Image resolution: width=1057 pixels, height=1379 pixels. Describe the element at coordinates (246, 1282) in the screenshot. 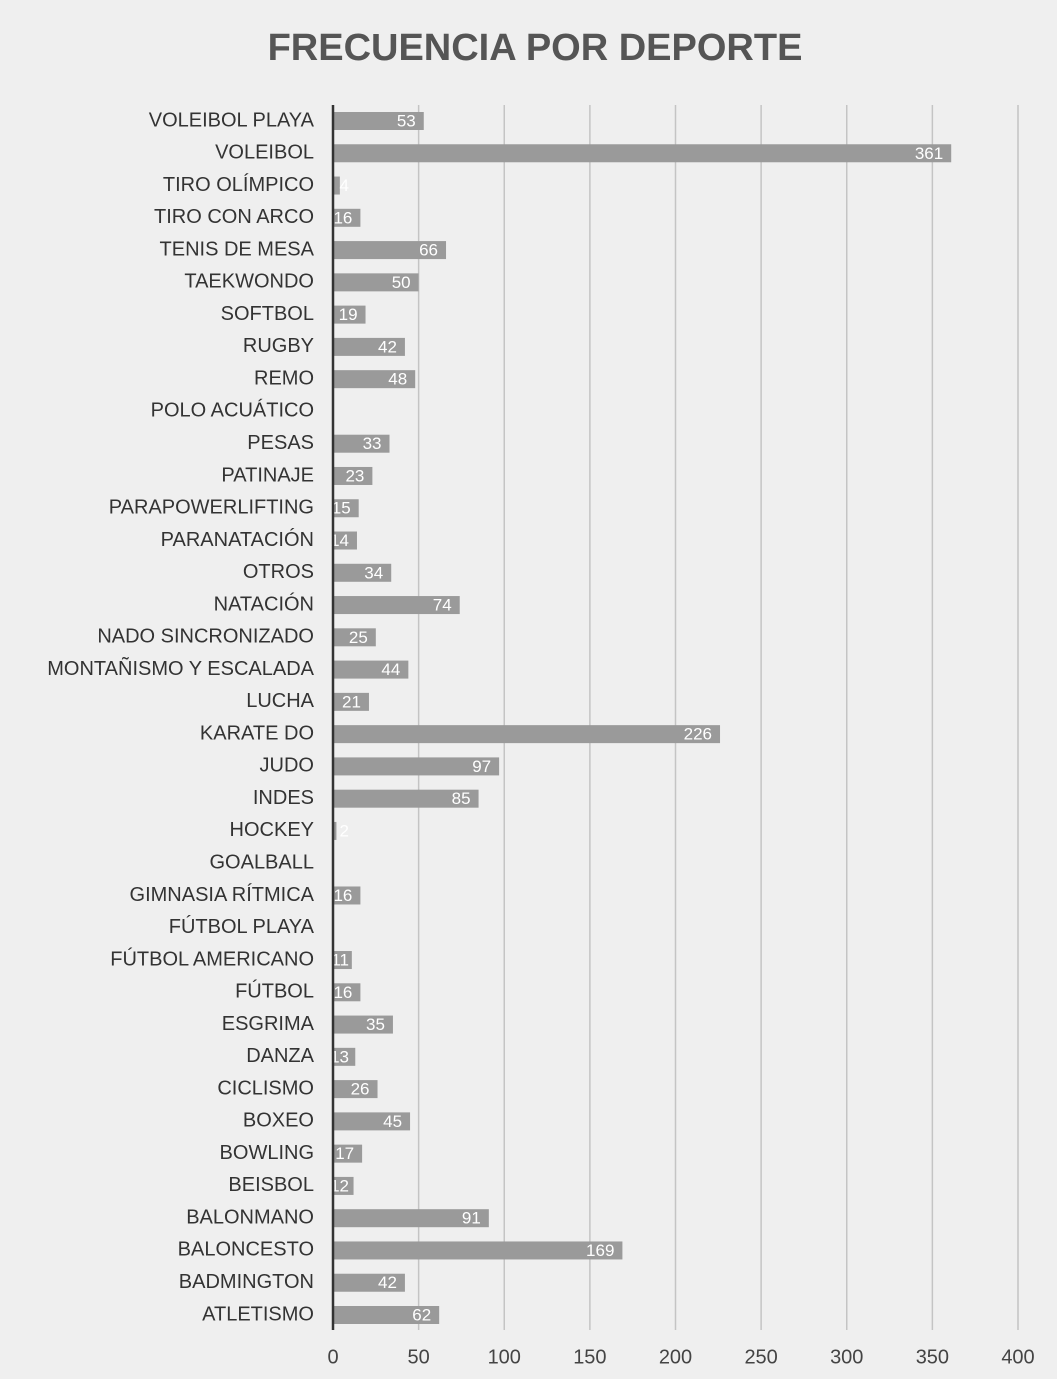

I see `y-tick-label: BADMINGTON` at that location.